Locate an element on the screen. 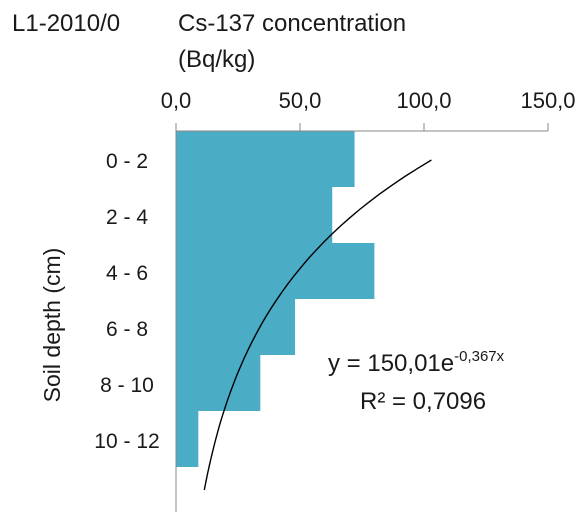 The height and width of the screenshot is (513, 578). category-label: 10 - 12 is located at coordinates (126, 441).